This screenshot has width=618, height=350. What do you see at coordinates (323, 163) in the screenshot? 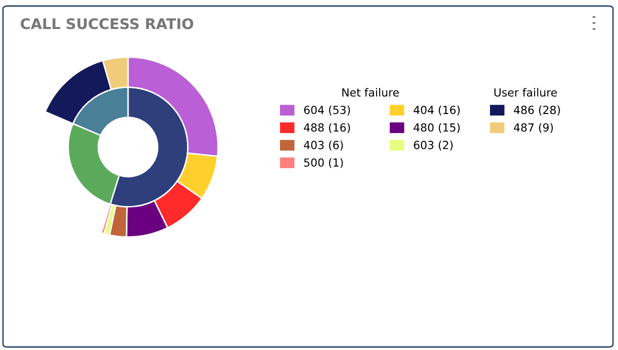
I see `legend-label: 500 (1)` at bounding box center [323, 163].